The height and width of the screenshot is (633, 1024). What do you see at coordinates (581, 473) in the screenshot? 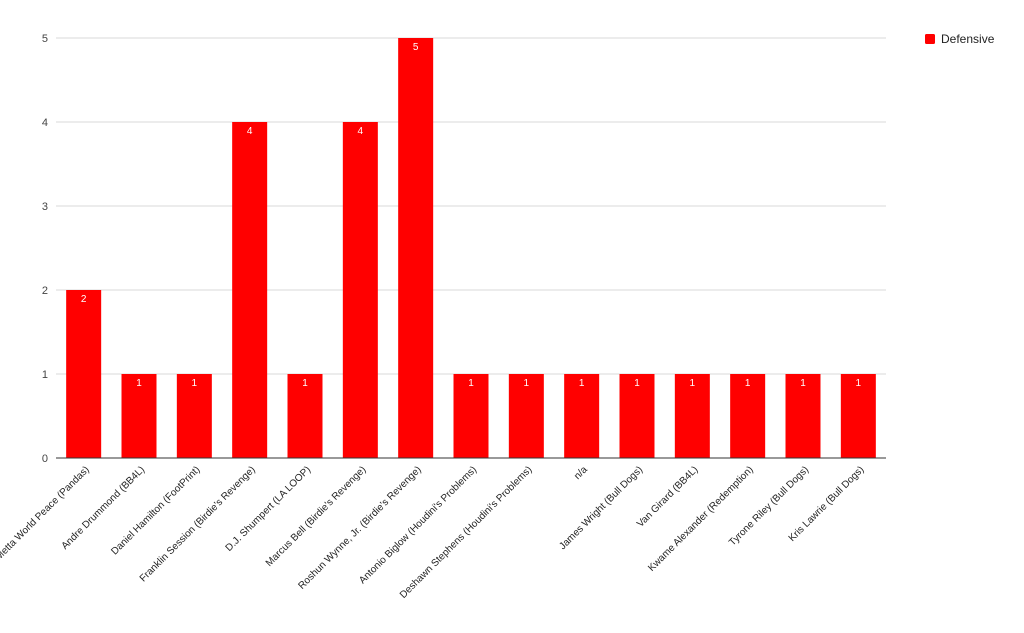
I see `x-tick-label: n/a` at bounding box center [581, 473].